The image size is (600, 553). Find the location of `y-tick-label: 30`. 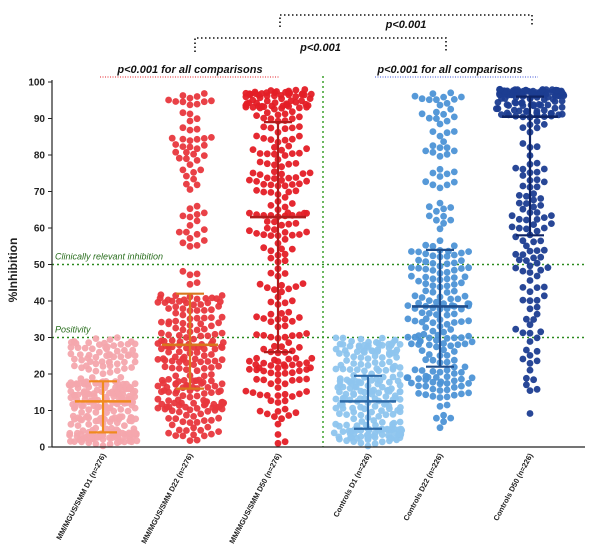

y-tick-label: 30 is located at coordinates (40, 338).